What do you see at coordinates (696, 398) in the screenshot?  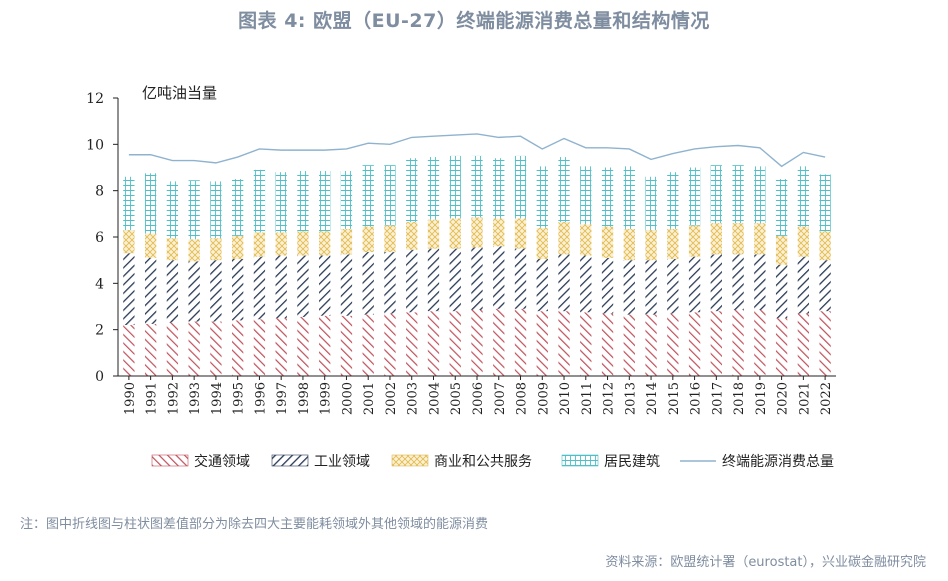 I see `x-tick-label: 2016` at bounding box center [696, 398].